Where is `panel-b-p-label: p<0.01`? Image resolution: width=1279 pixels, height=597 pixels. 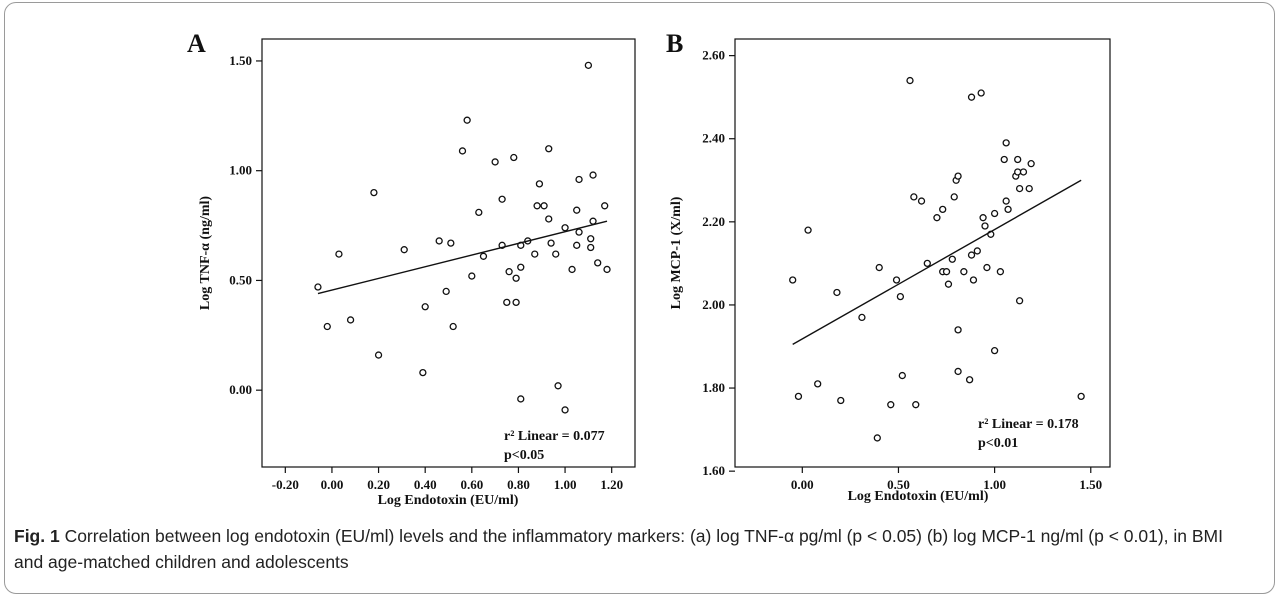
panel-b-p-label: p<0.01 is located at coordinates (998, 443).